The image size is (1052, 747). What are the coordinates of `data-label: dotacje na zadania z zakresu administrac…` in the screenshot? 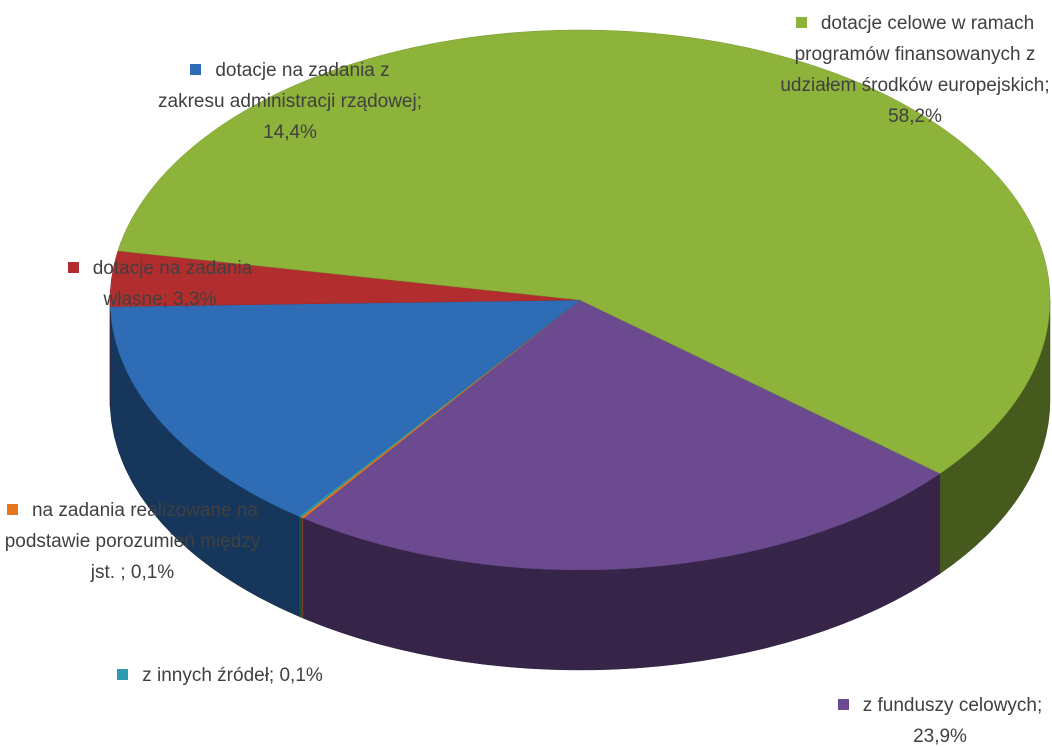 It's located at (290, 101).